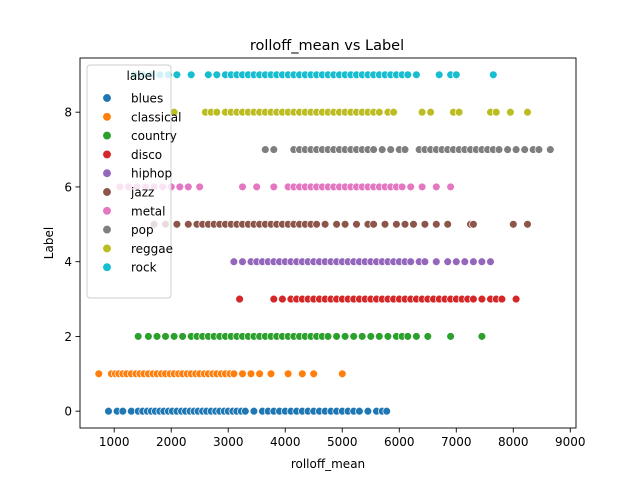  What do you see at coordinates (513, 442) in the screenshot?
I see `x-tick-label: 8000` at bounding box center [513, 442].